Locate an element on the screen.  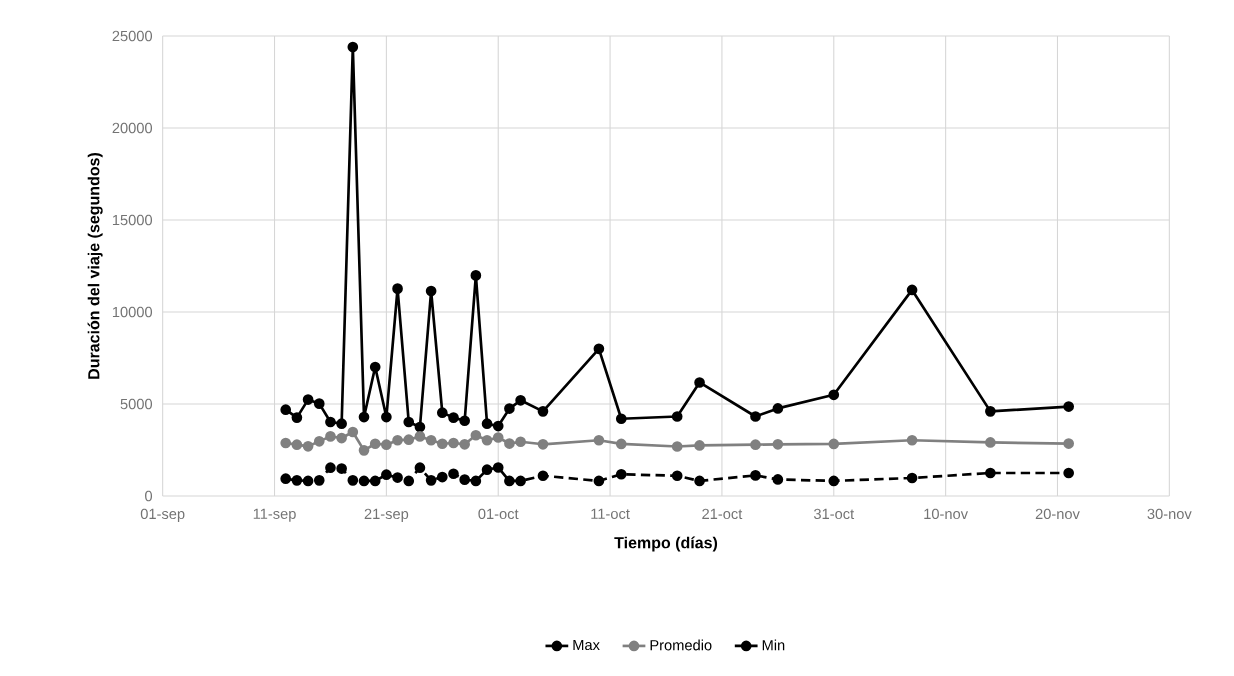
y-tick-label: 25000 is located at coordinates (132, 36).